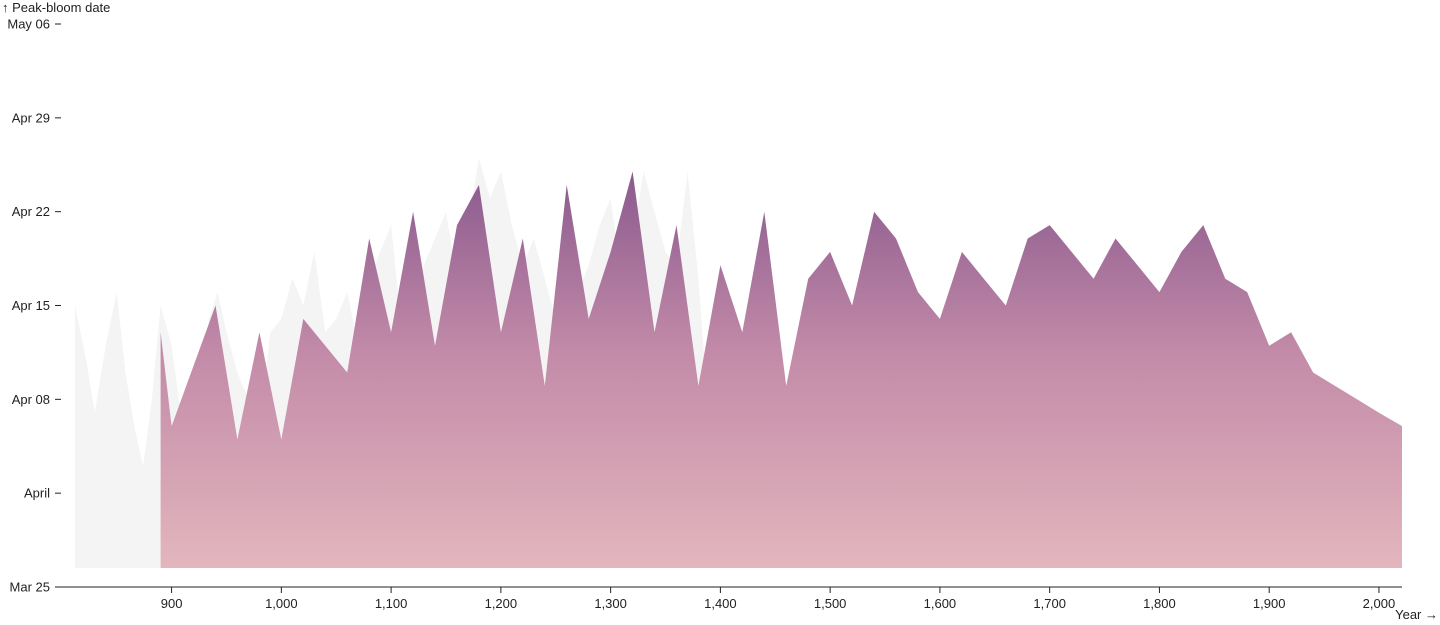 This screenshot has height=625, width=1440. Describe the element at coordinates (830, 603) in the screenshot. I see `x-tick-label: 1,500` at that location.